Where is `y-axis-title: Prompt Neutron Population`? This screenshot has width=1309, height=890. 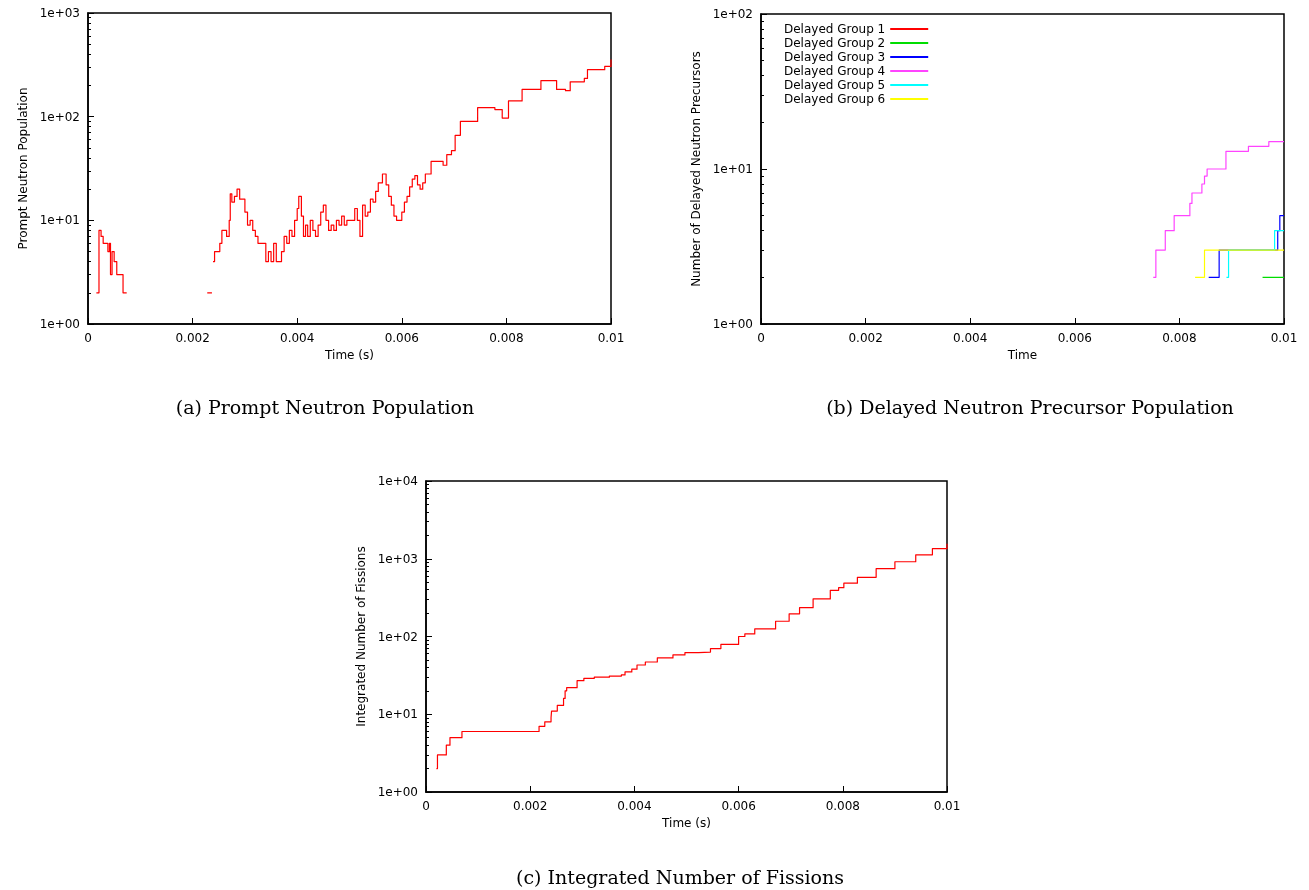
y-axis-title: Prompt Neutron Population is located at coordinates (22, 168).